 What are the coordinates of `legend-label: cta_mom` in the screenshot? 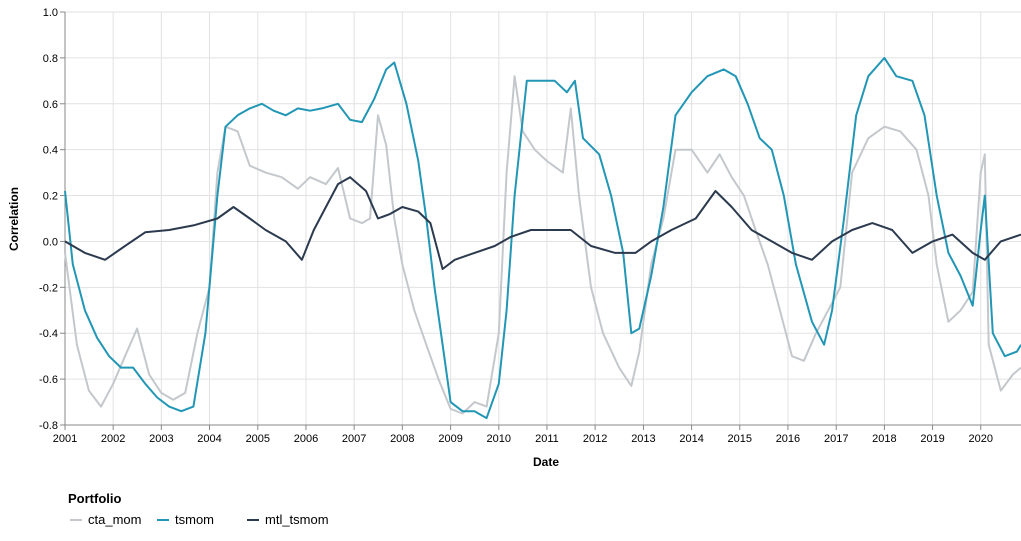 It's located at (114, 519).